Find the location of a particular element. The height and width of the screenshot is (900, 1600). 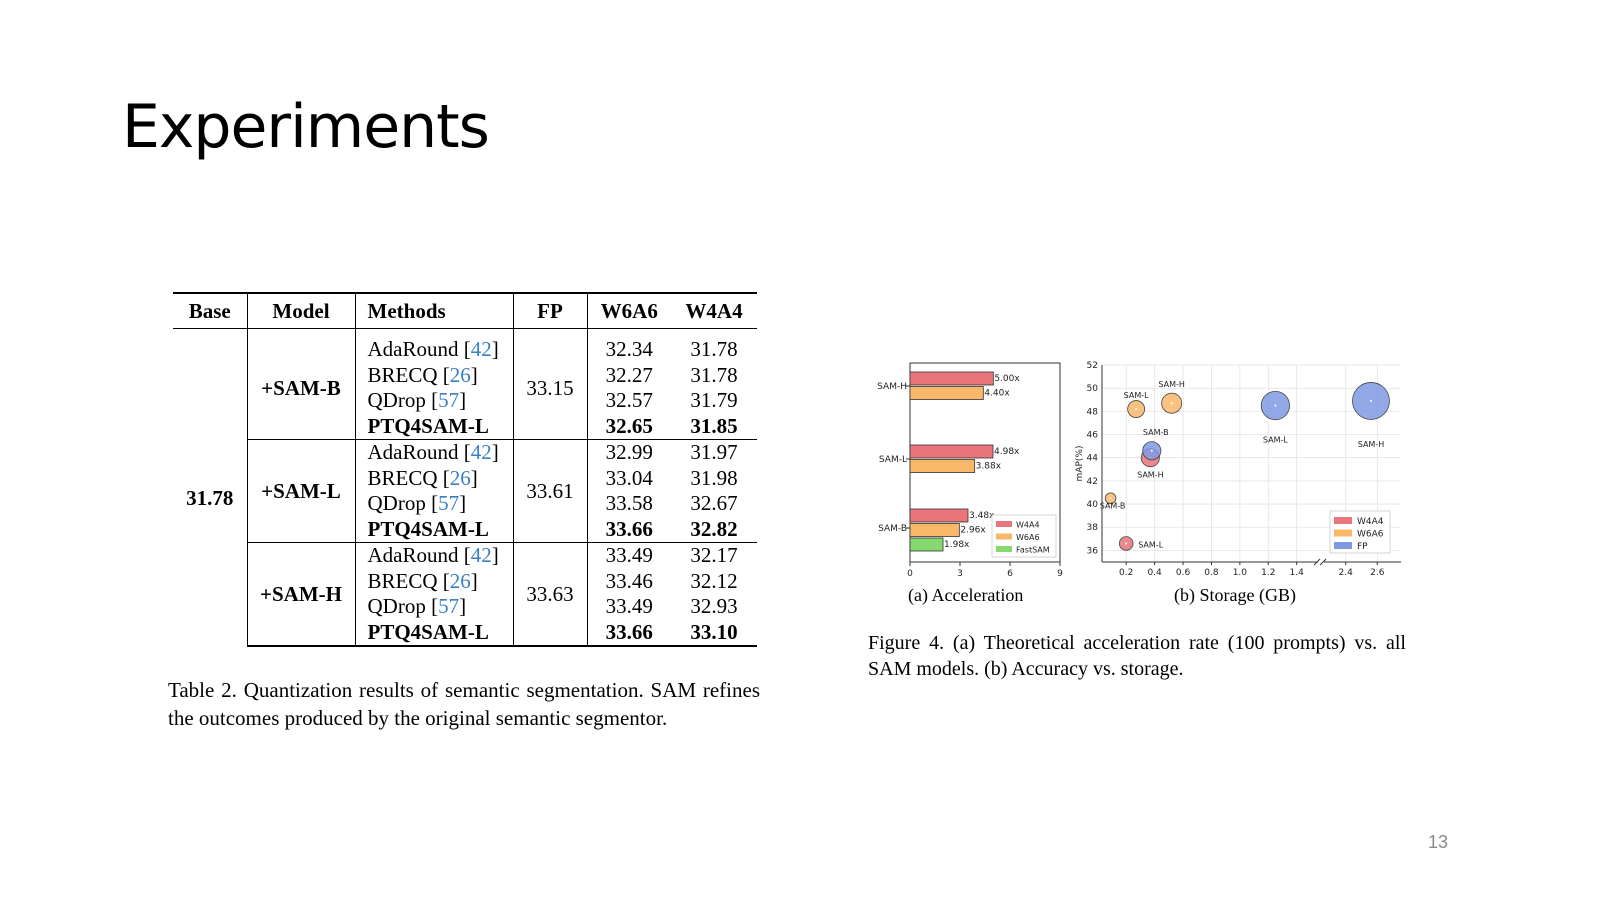

y-tick-label: 36 is located at coordinates (1093, 551).